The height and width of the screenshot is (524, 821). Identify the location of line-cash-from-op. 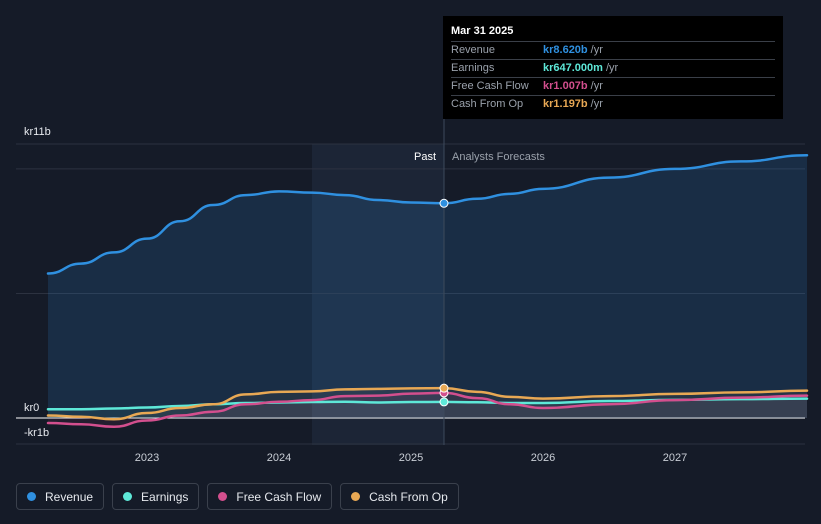
(427, 403).